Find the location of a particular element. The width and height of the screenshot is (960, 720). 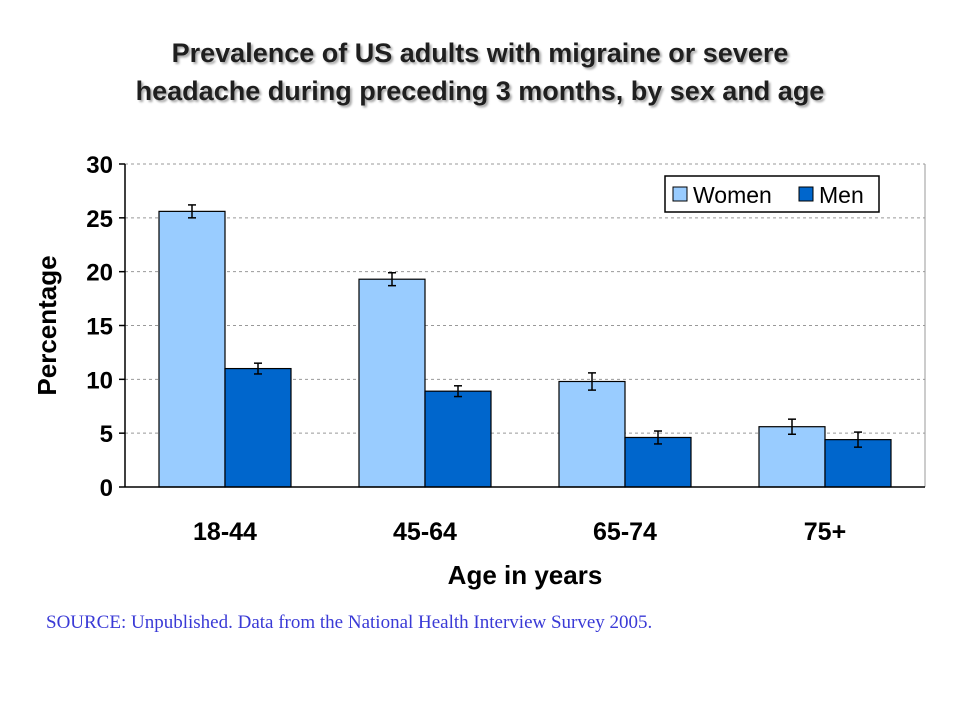

legend-swatch-men is located at coordinates (806, 194).